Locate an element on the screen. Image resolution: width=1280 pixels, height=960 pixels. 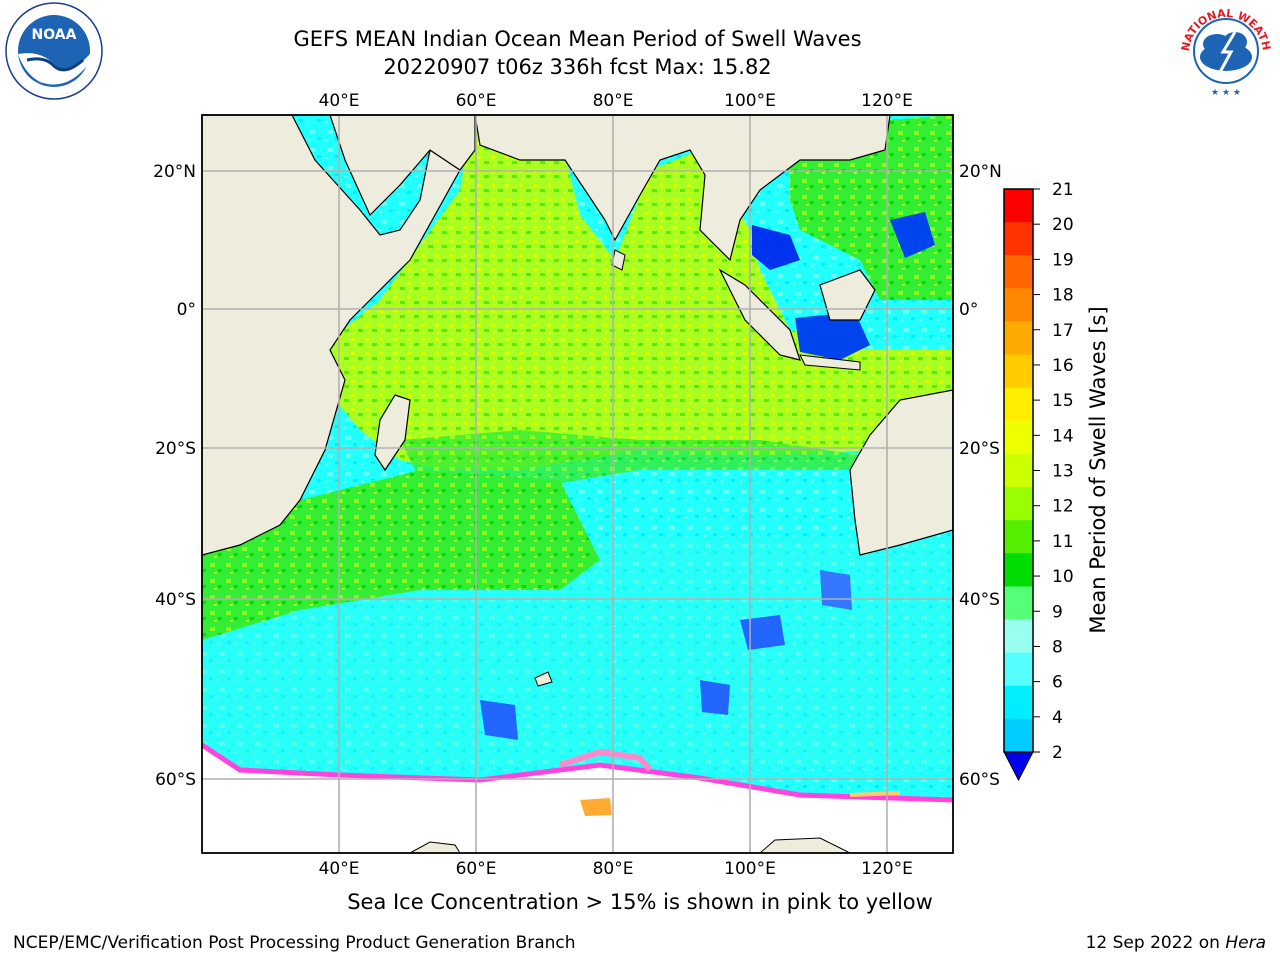
top-lon-labels: 40°E 60°E 80°E 100°E 120°E is located at coordinates (616, 101).